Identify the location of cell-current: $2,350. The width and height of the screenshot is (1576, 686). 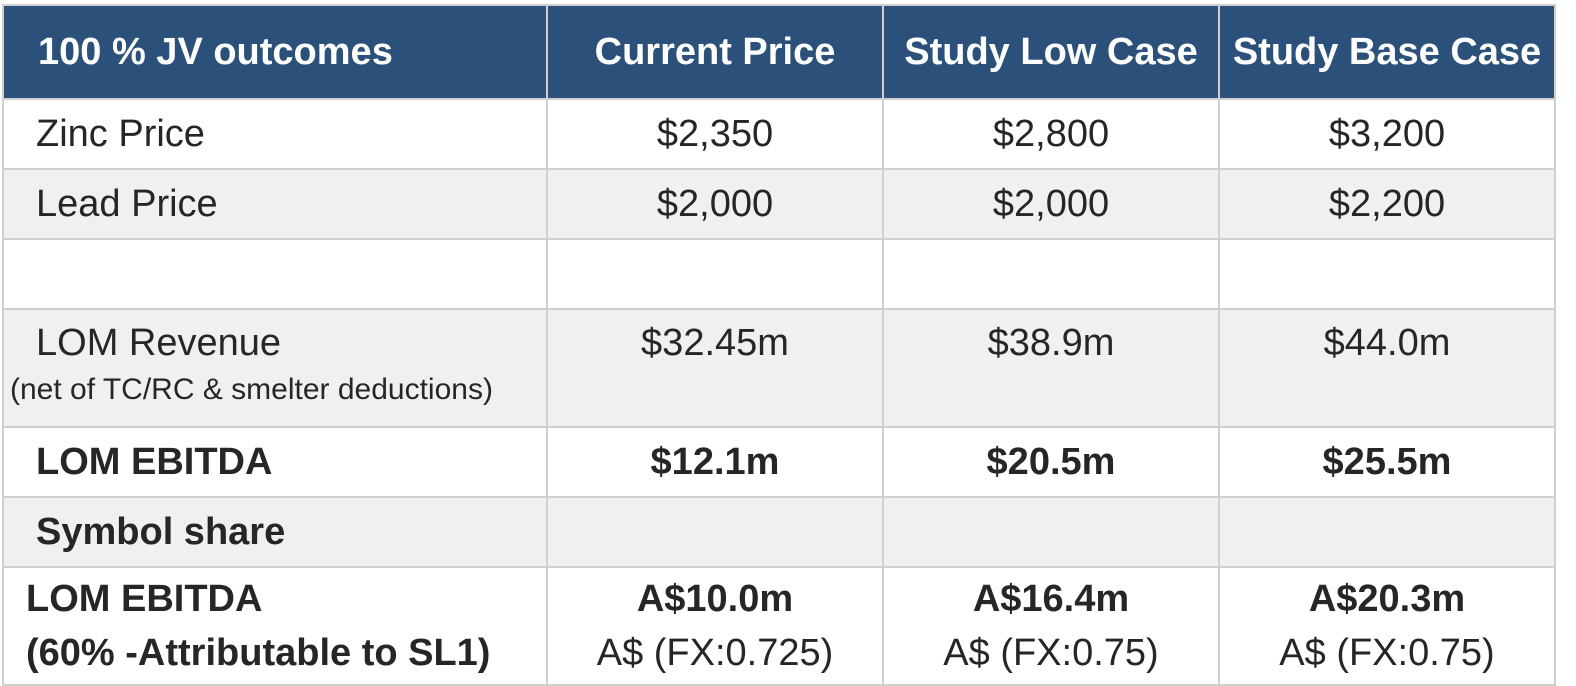
(715, 134).